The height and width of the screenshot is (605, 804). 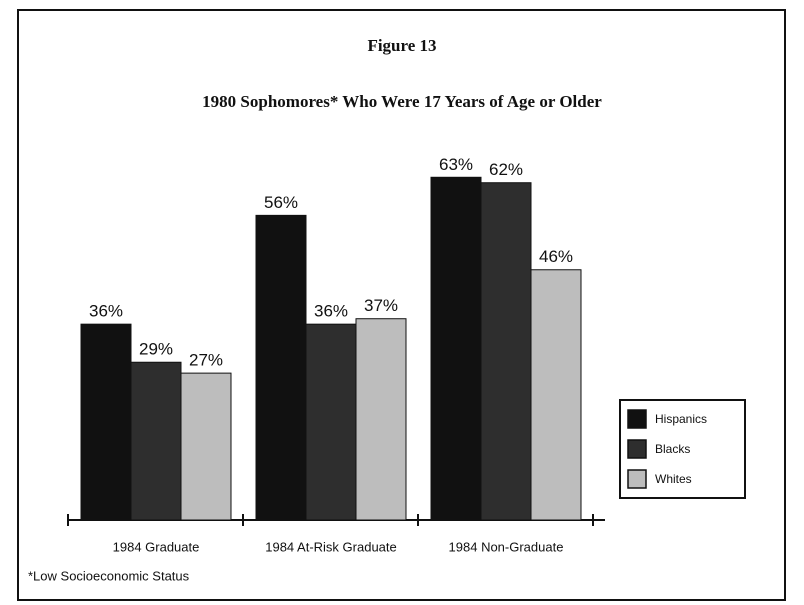 I want to click on value-label: 27%, so click(x=206, y=360).